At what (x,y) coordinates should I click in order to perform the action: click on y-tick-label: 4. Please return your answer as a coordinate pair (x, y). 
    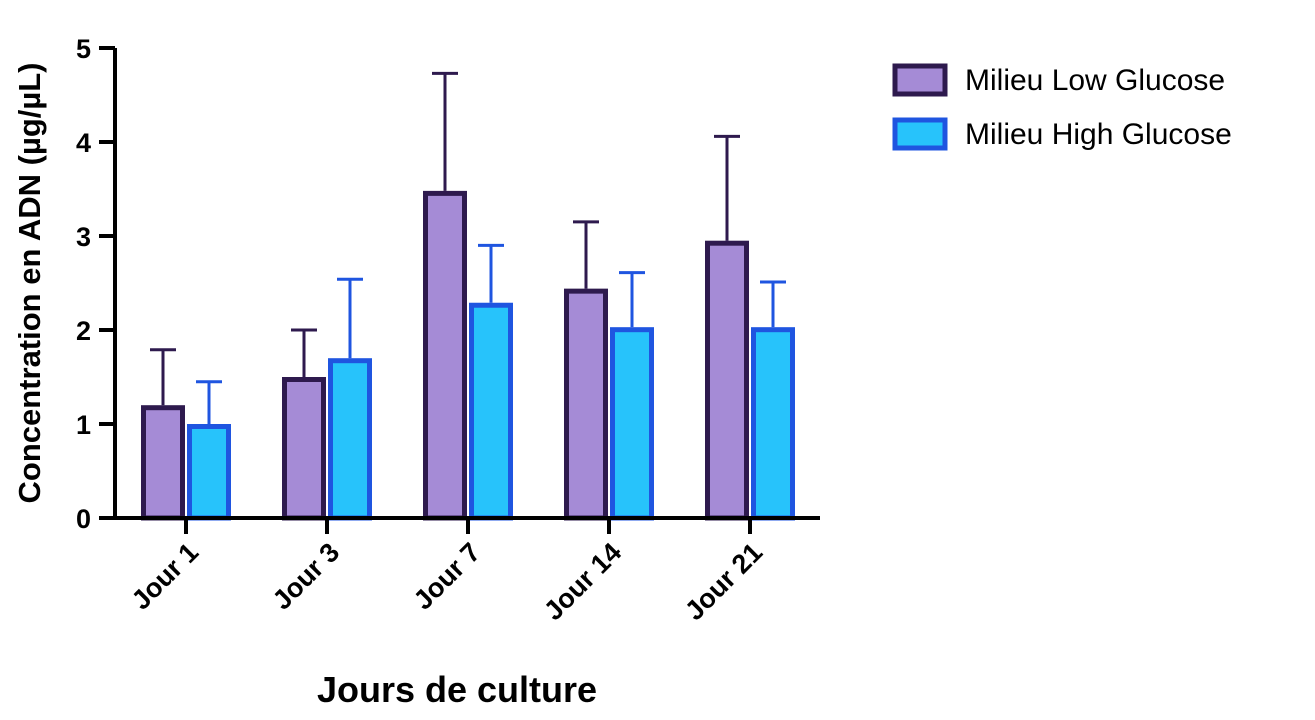
    Looking at the image, I should click on (83, 143).